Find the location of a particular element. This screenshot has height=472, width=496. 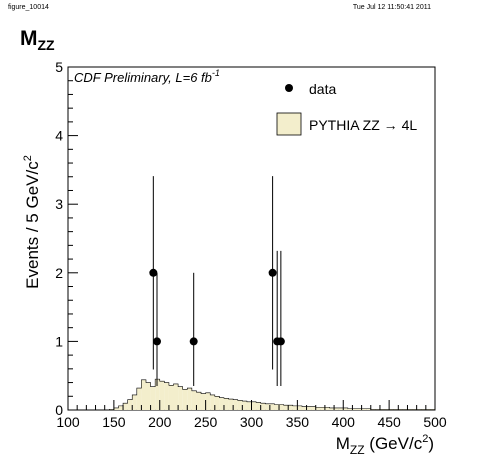

mc-histogram is located at coordinates (272, 394).